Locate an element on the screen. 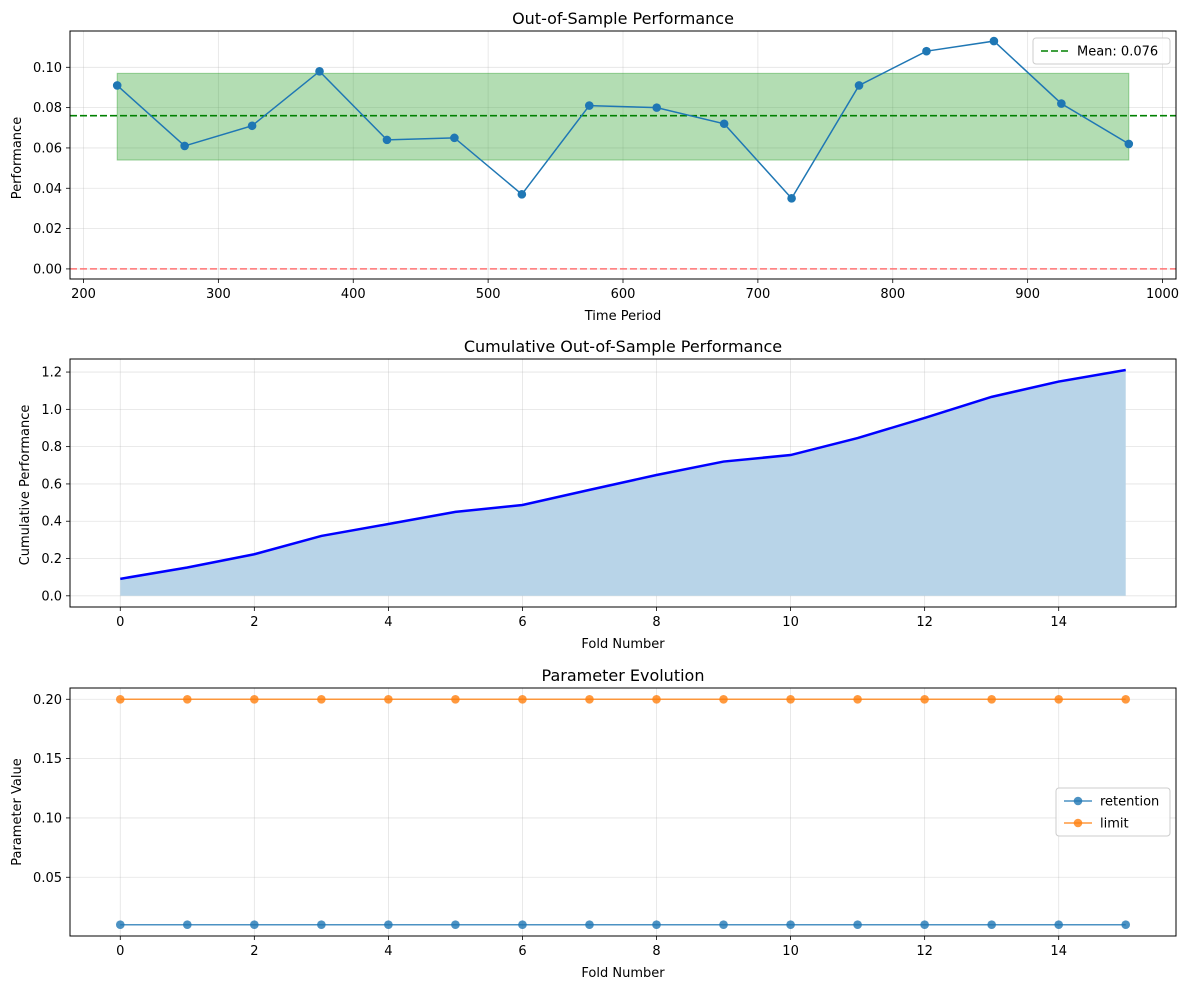  y-tick-label: 0.08 is located at coordinates (47, 108).